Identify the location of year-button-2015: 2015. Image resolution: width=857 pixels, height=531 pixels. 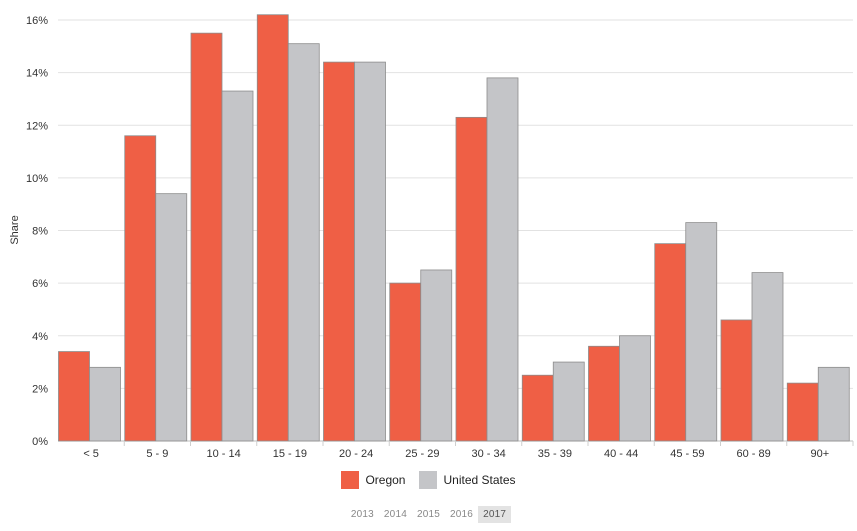
(428, 514).